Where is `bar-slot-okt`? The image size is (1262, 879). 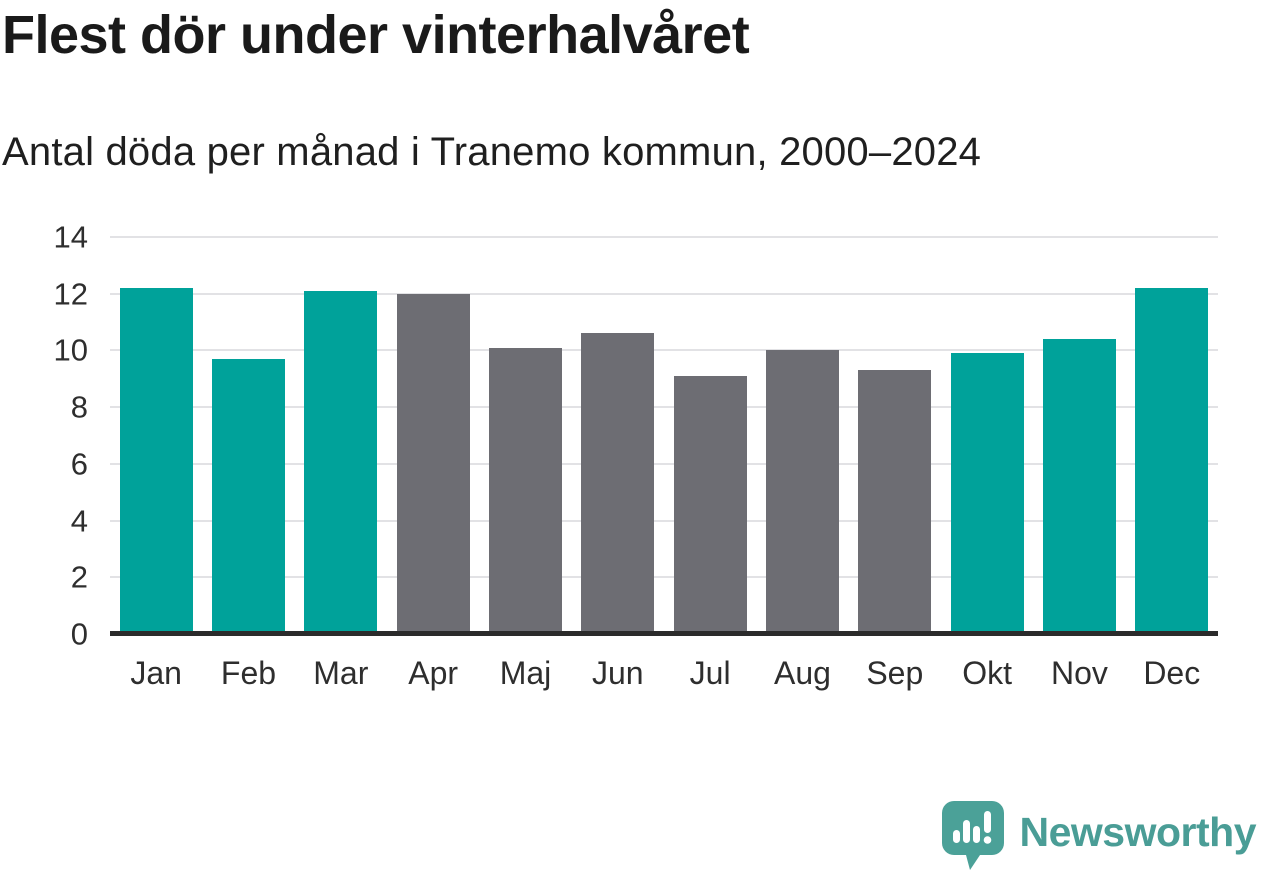
bar-slot-okt is located at coordinates (987, 435).